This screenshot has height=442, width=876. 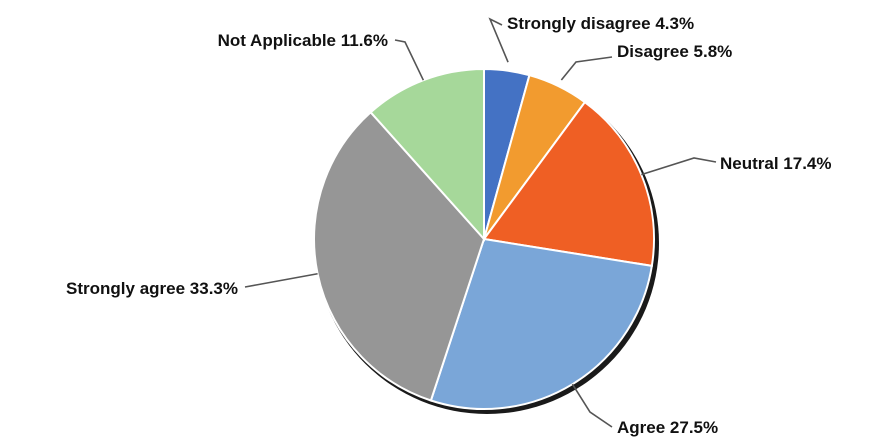 I want to click on slice-label-not-applicable: Not Applicable 11.6%, so click(x=303, y=40).